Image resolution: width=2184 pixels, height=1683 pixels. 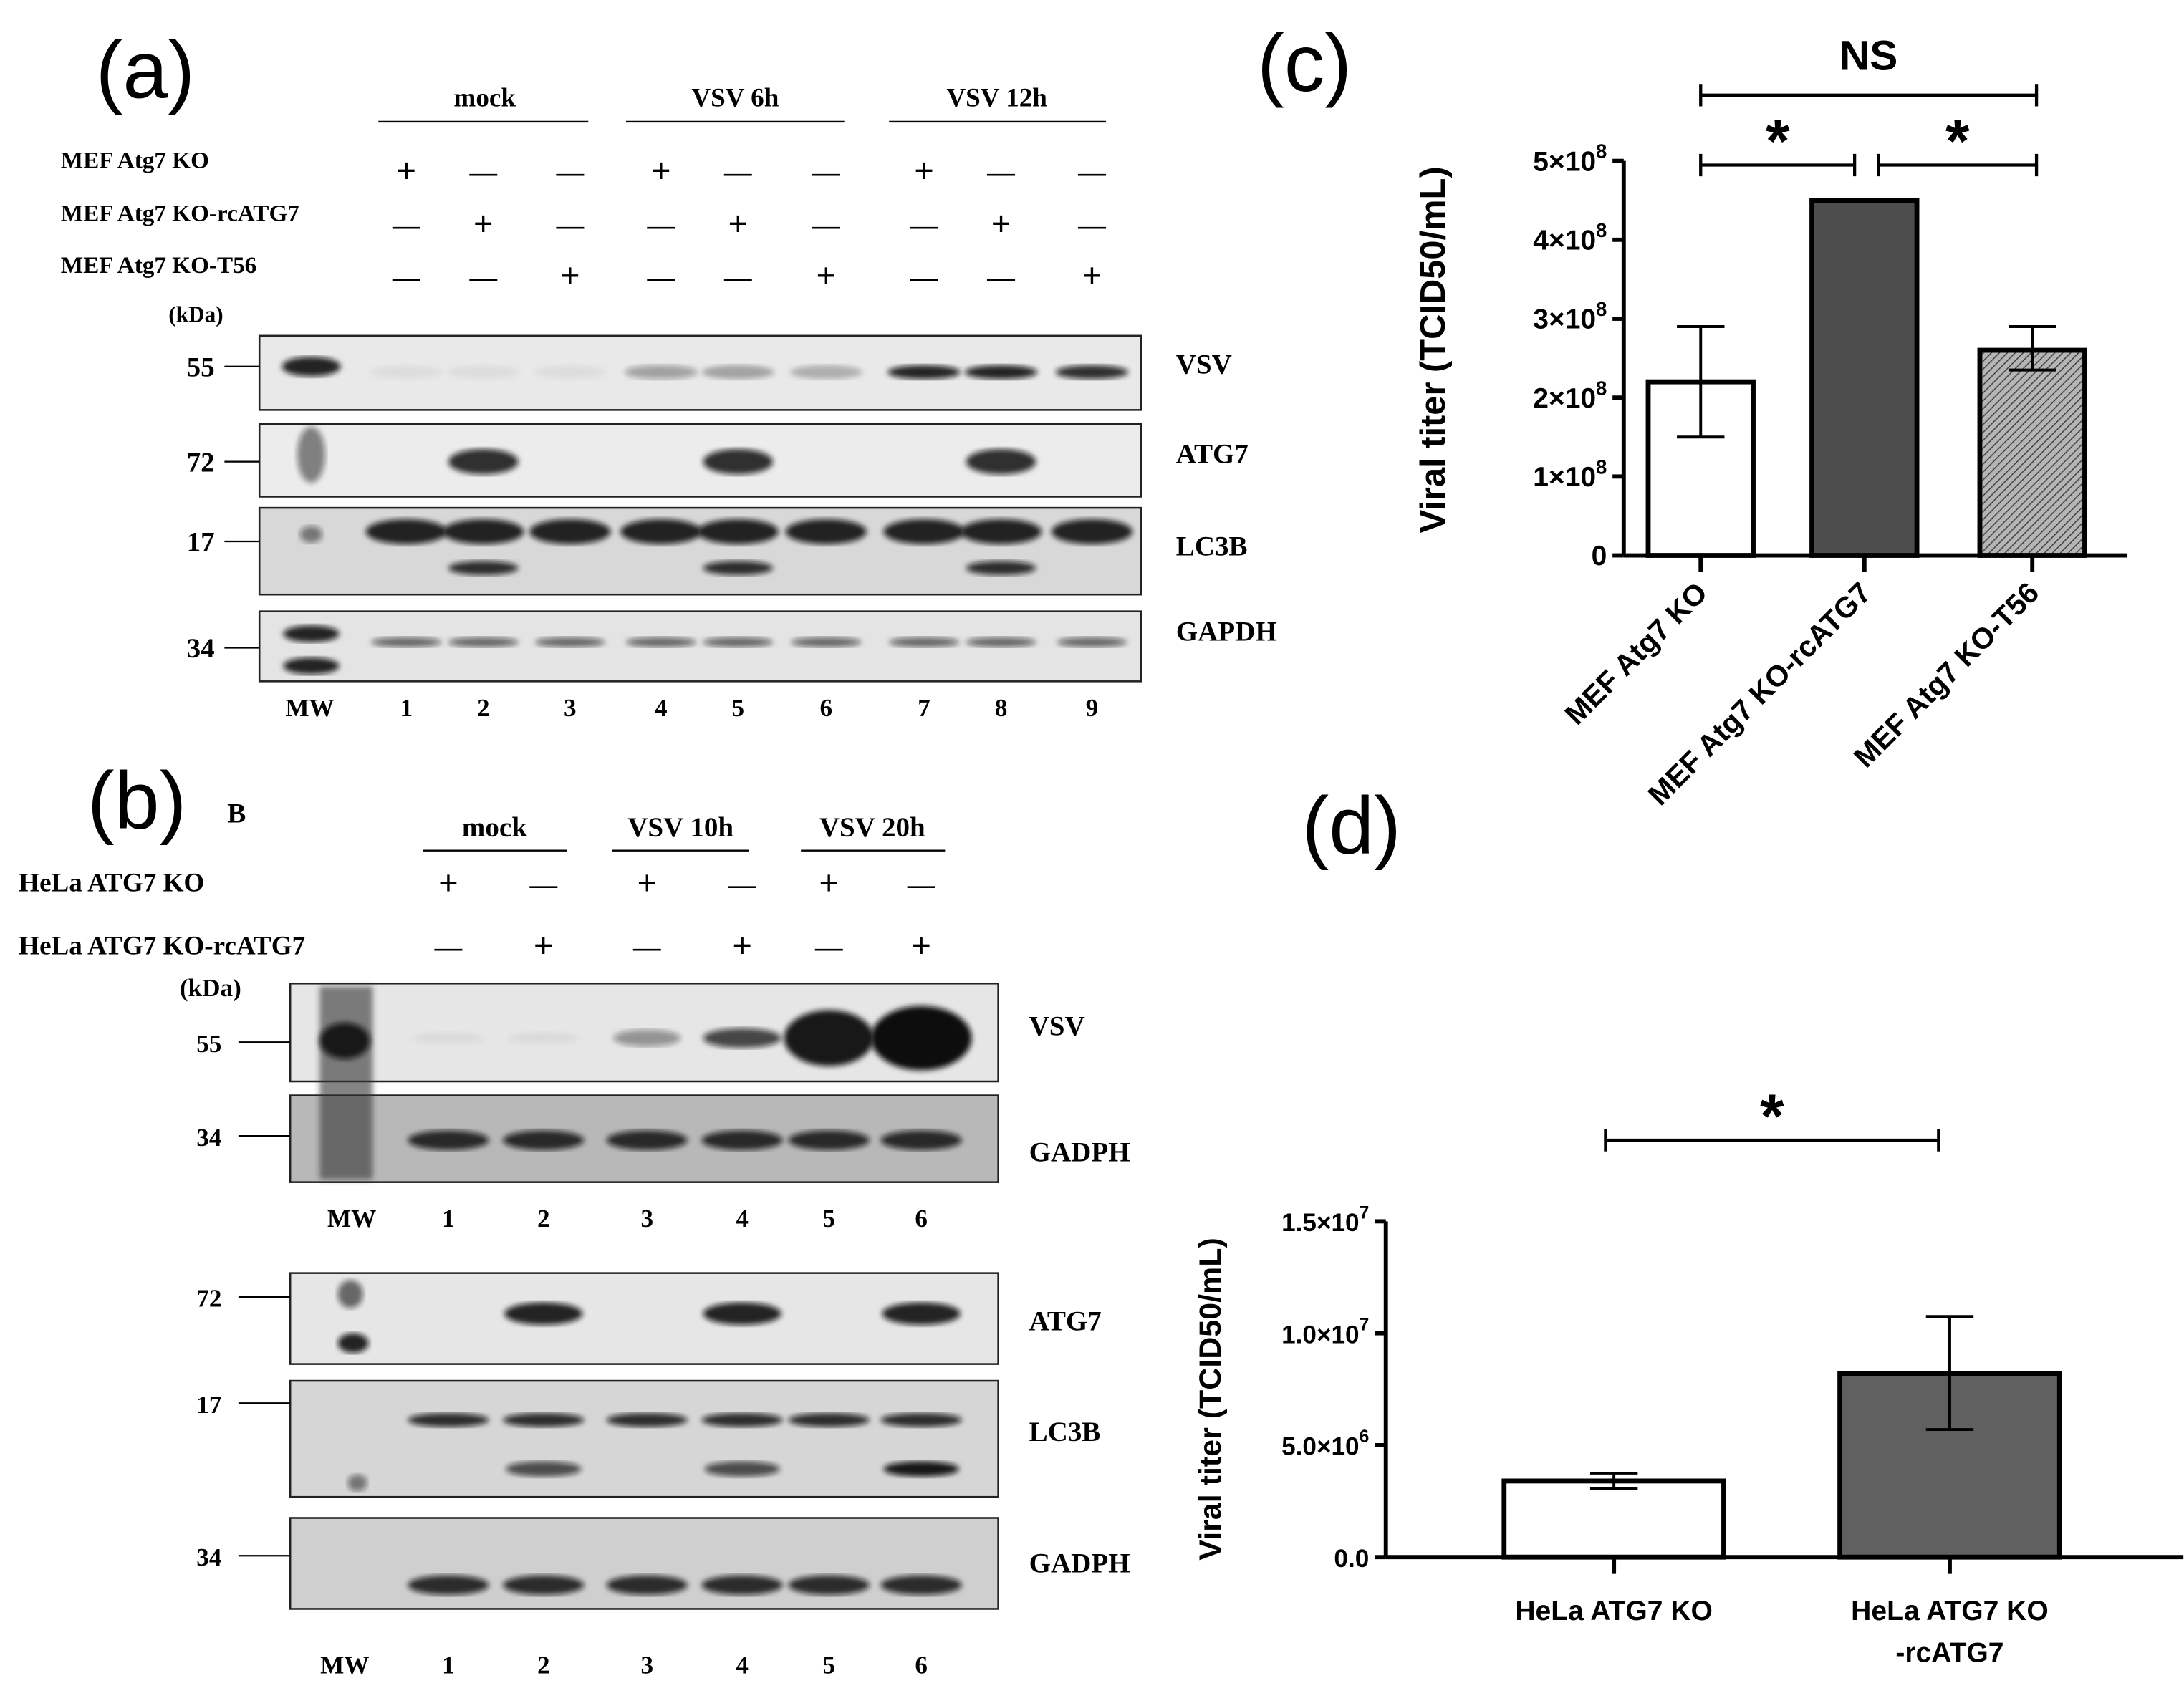 What do you see at coordinates (1599, 556) in the screenshot?
I see `y-tick-label: 0` at bounding box center [1599, 556].